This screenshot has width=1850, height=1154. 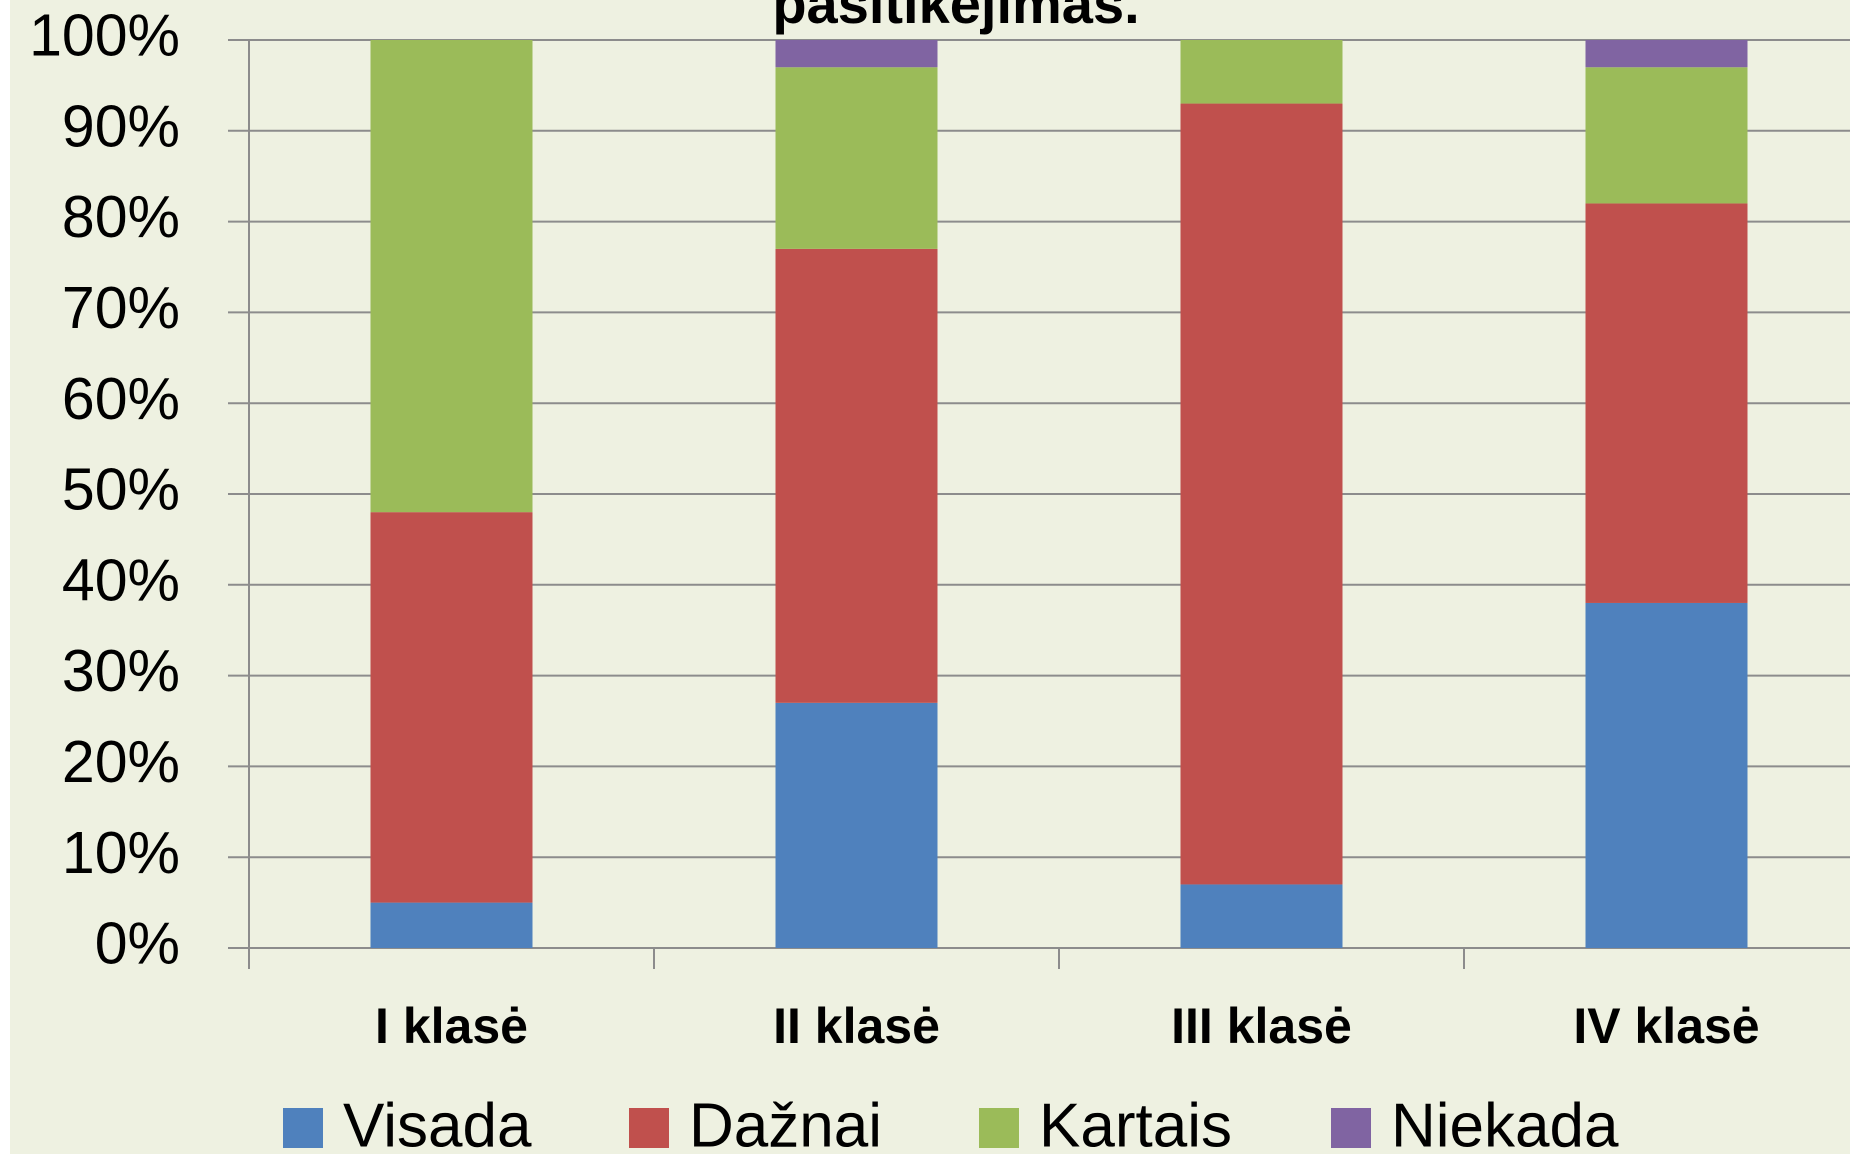 I want to click on legend-label: Niekada, so click(x=1505, y=1122).